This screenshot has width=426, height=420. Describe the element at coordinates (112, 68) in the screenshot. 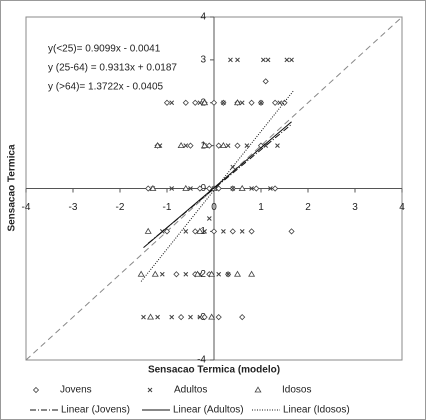

I see `equation: y (25-64) = 0.9313x + 0.0187` at that location.